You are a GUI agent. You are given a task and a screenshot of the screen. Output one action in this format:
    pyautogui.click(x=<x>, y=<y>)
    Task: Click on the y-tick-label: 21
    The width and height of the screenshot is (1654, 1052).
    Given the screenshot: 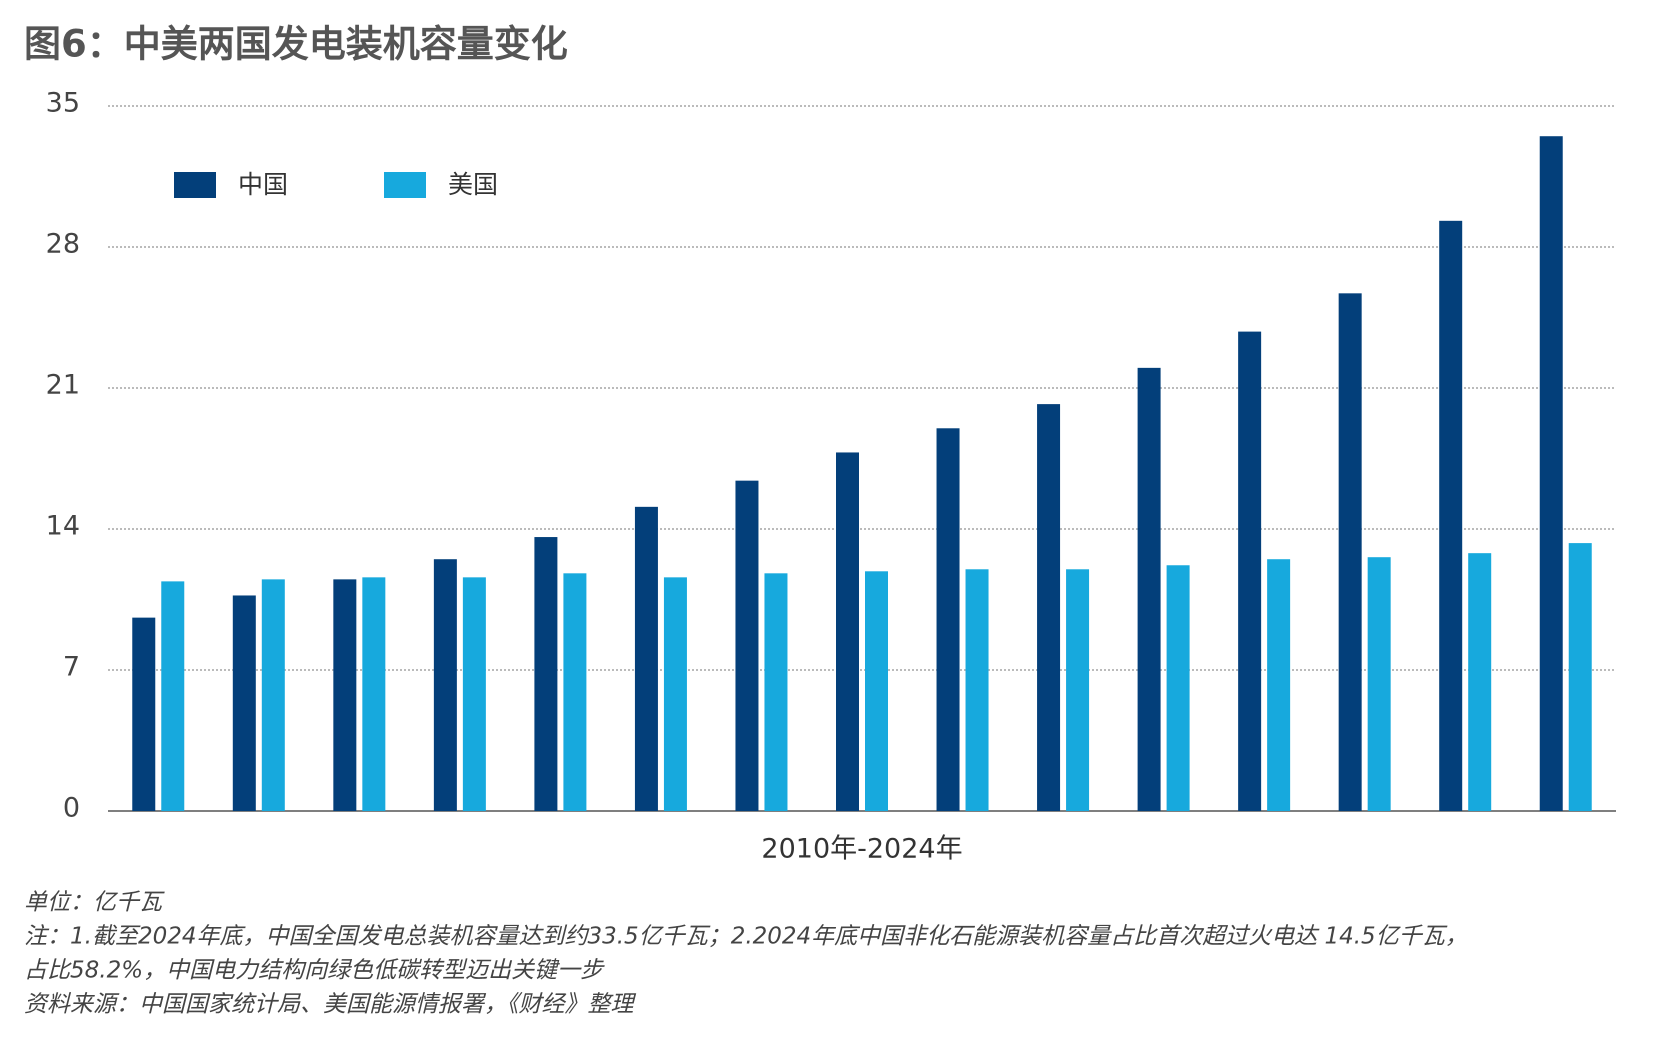 What is the action you would take?
    pyautogui.click(x=63, y=385)
    